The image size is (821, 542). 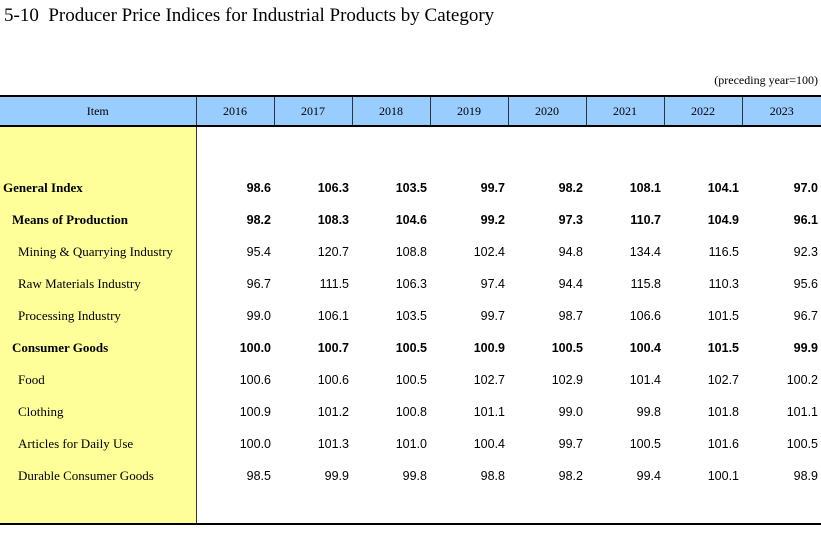 I want to click on value-cell: 120.7, so click(x=333, y=252).